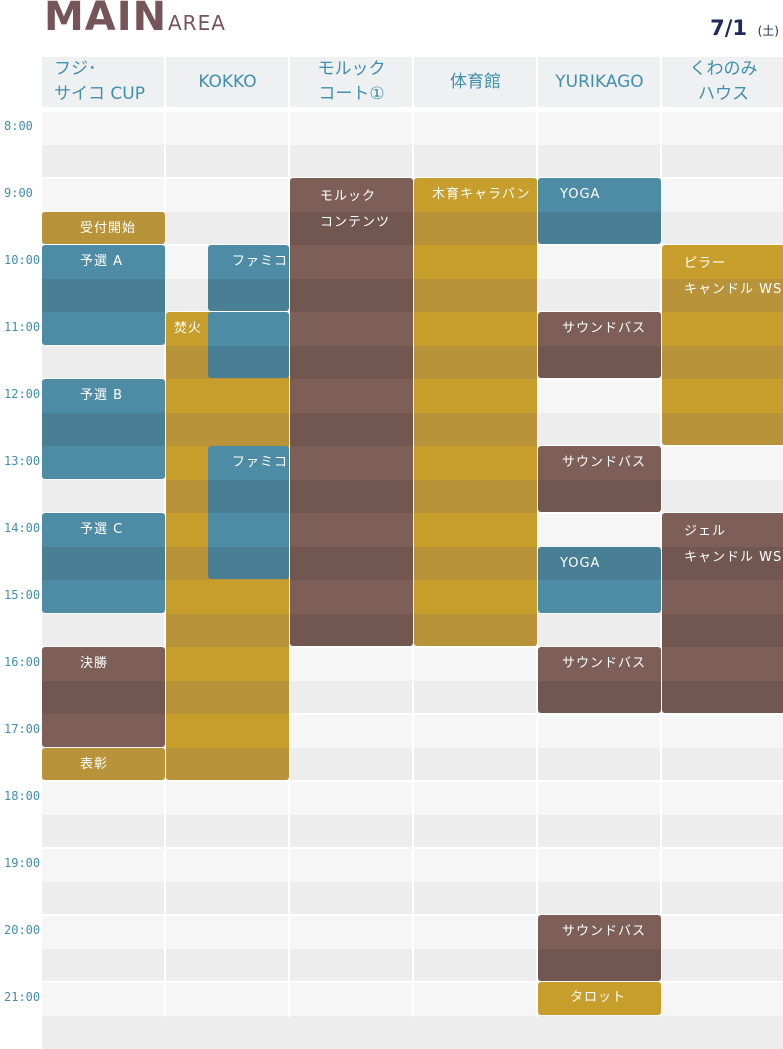 The height and width of the screenshot is (1049, 783). What do you see at coordinates (475, 82) in the screenshot?
I see `column-header-label: 体育館` at bounding box center [475, 82].